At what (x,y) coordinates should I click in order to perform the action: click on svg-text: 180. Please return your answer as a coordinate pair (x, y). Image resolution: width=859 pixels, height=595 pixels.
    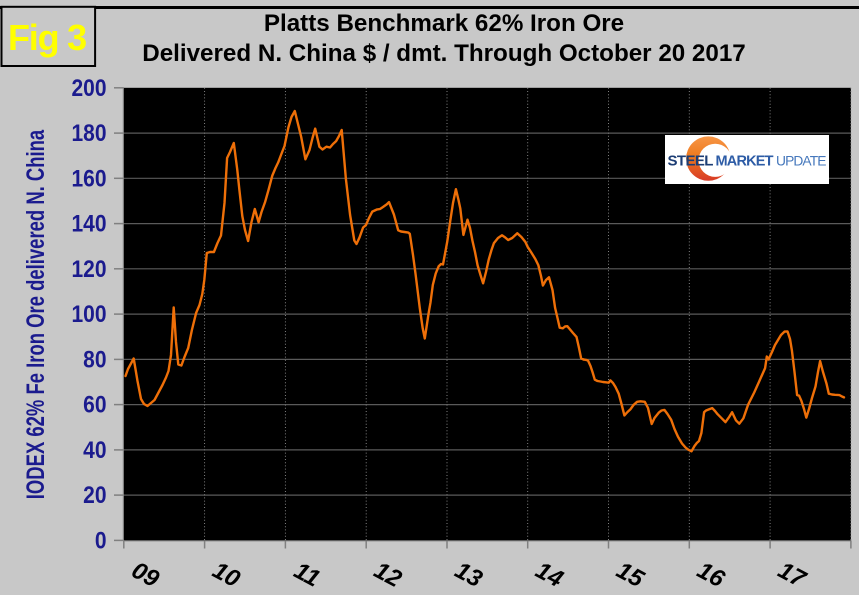
    Looking at the image, I should click on (88, 133).